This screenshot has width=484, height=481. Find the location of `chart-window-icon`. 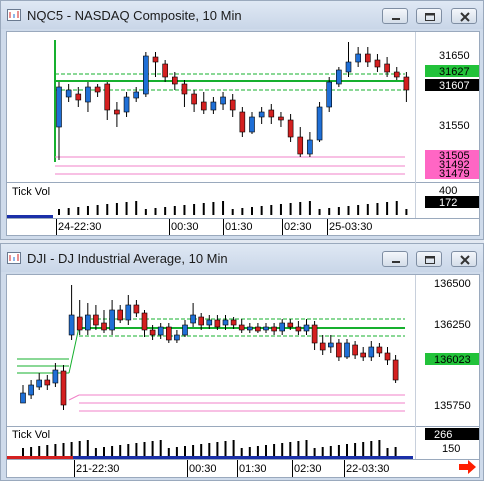

chart-window-icon is located at coordinates (14, 258).